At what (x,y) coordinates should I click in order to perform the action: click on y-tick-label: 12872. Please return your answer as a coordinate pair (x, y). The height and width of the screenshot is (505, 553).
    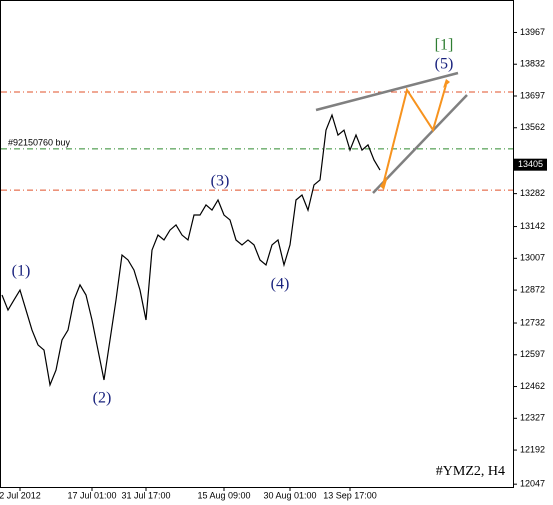
    Looking at the image, I should click on (532, 289).